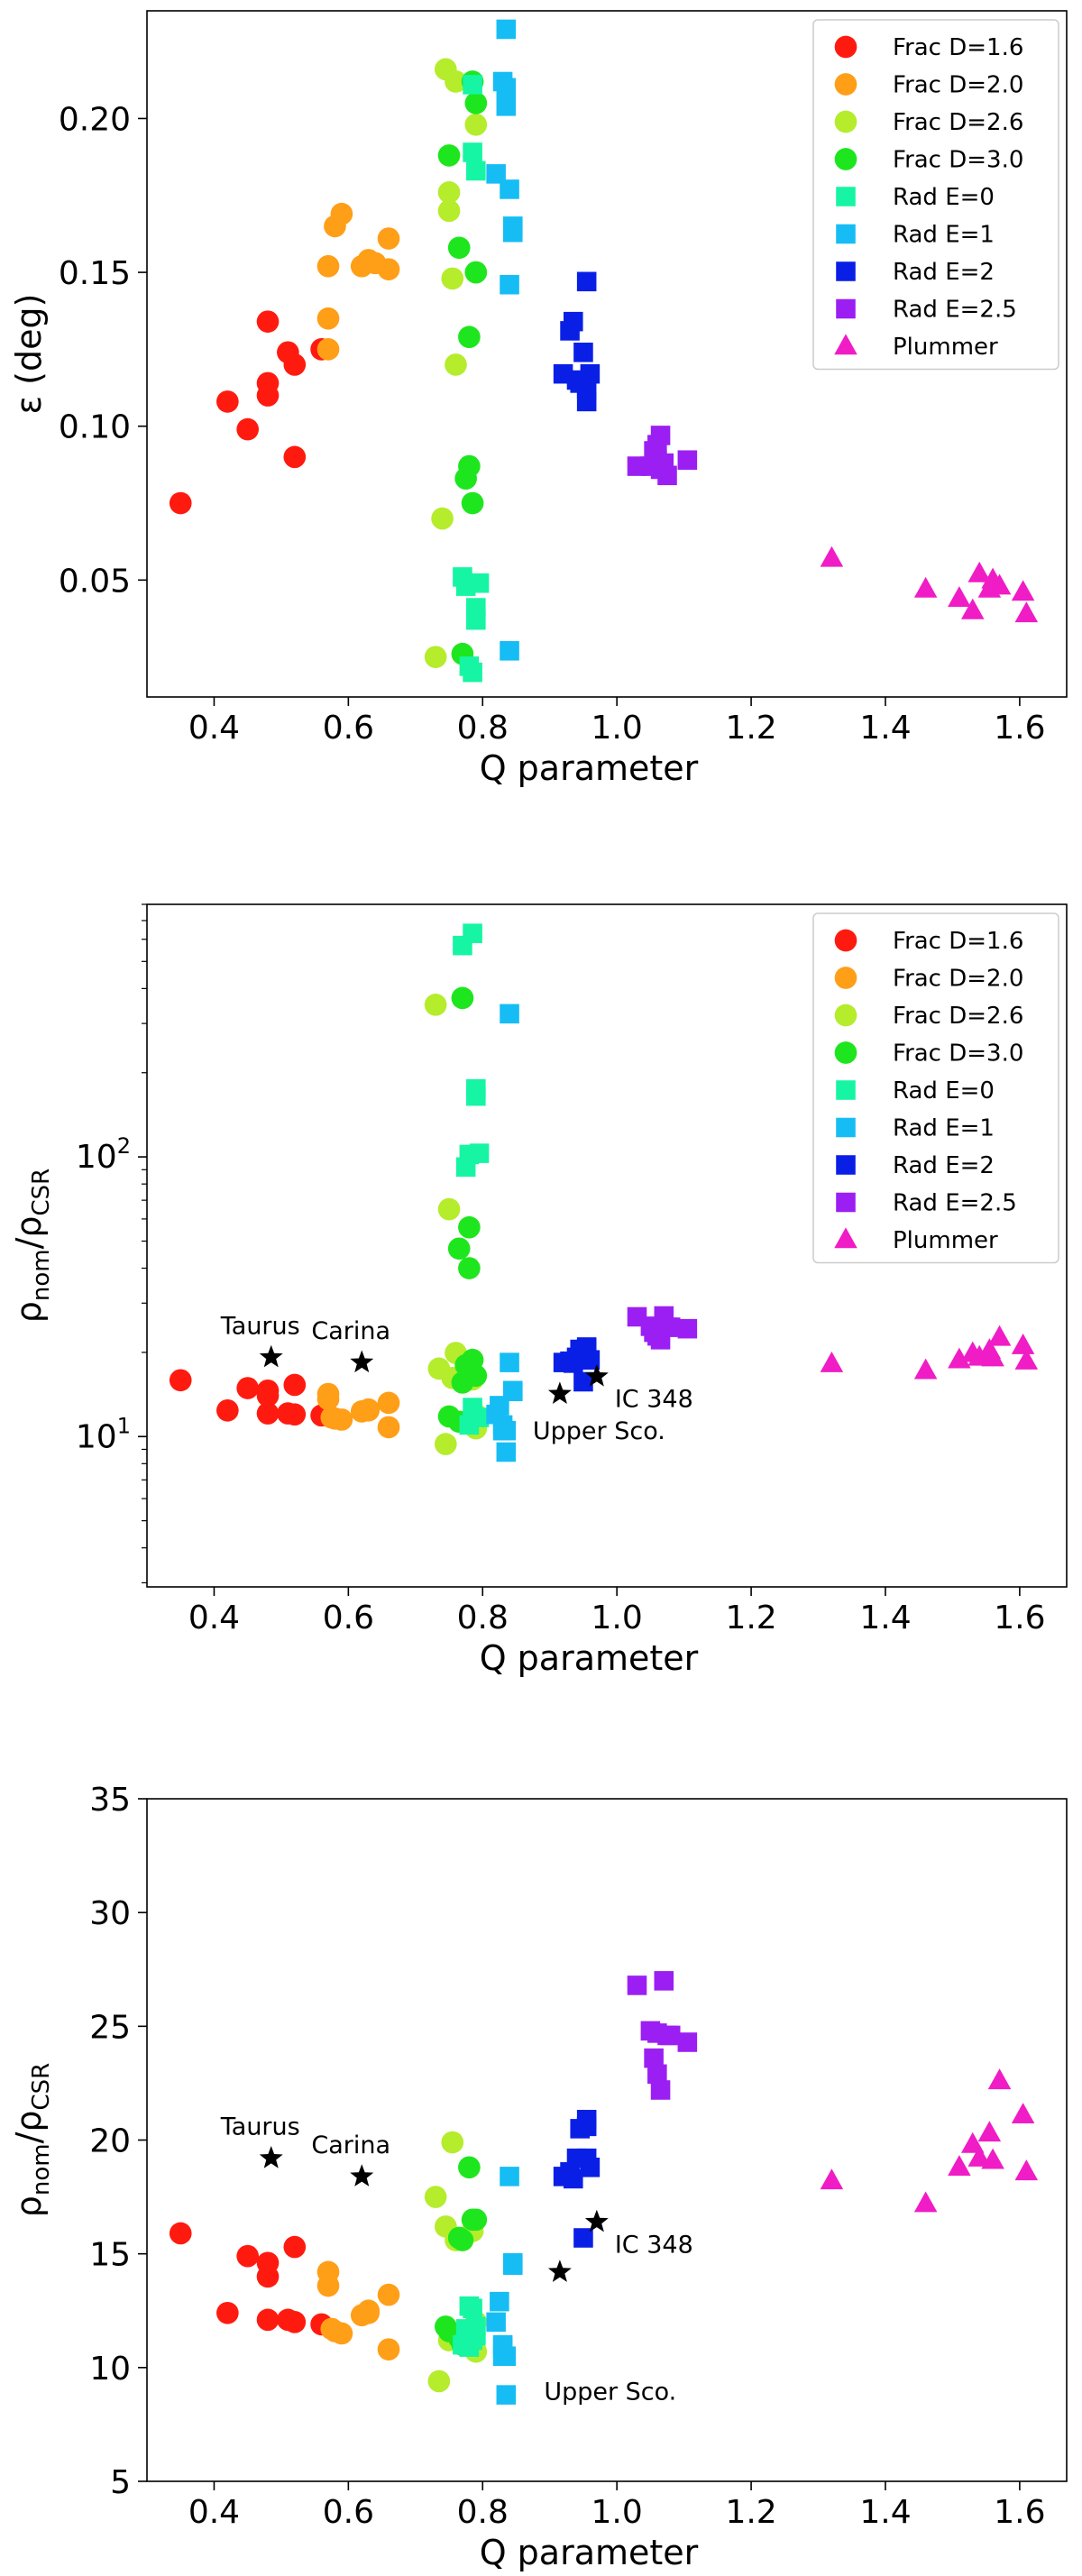 Image resolution: width=1082 pixels, height=2576 pixels. I want to click on y-tick-label: 102, so click(103, 1154).